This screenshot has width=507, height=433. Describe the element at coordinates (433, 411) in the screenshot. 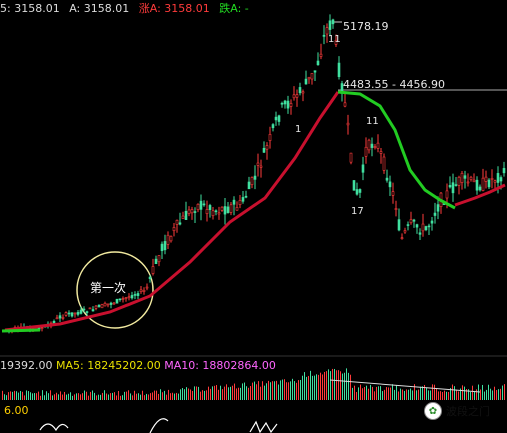

I see `logo-icon: ✿` at that location.